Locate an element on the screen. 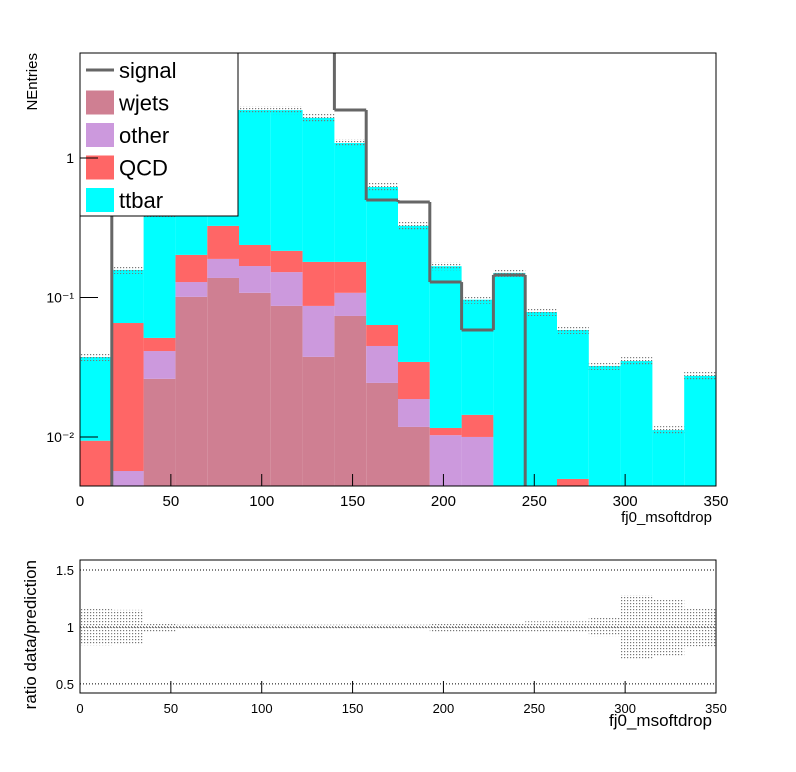 The height and width of the screenshot is (772, 796). y-tick-label: 10⁻¹ is located at coordinates (60, 297).